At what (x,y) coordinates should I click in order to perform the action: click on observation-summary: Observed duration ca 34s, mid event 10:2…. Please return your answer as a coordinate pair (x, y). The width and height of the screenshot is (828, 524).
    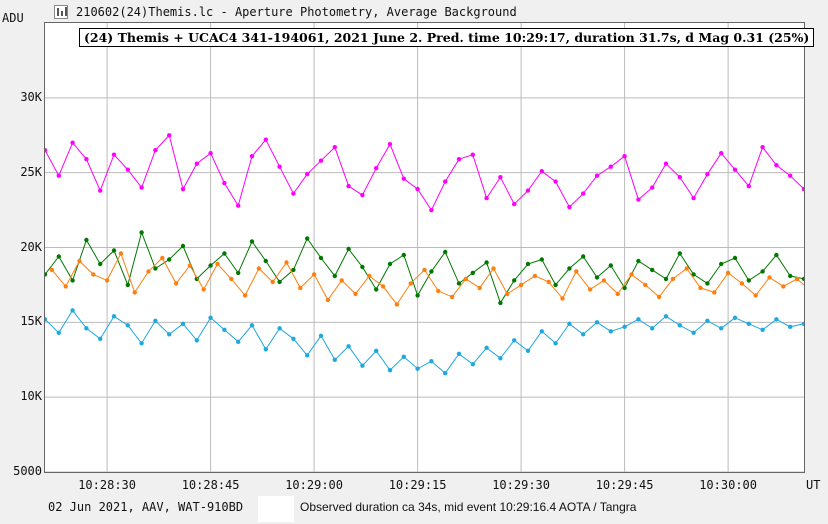
    Looking at the image, I should click on (468, 507).